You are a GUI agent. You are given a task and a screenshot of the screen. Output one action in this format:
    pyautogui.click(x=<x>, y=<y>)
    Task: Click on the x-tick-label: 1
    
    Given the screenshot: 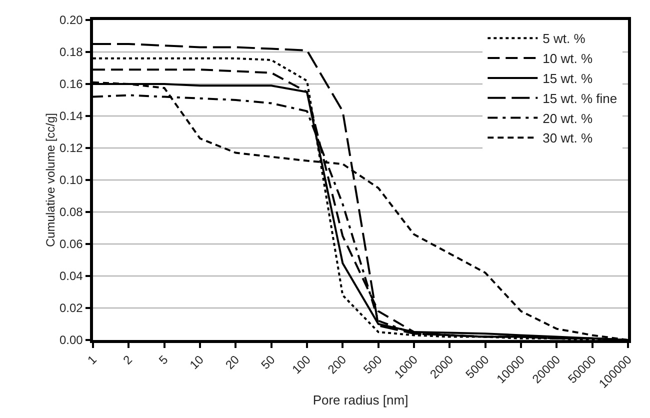 What is the action you would take?
    pyautogui.click(x=92, y=360)
    